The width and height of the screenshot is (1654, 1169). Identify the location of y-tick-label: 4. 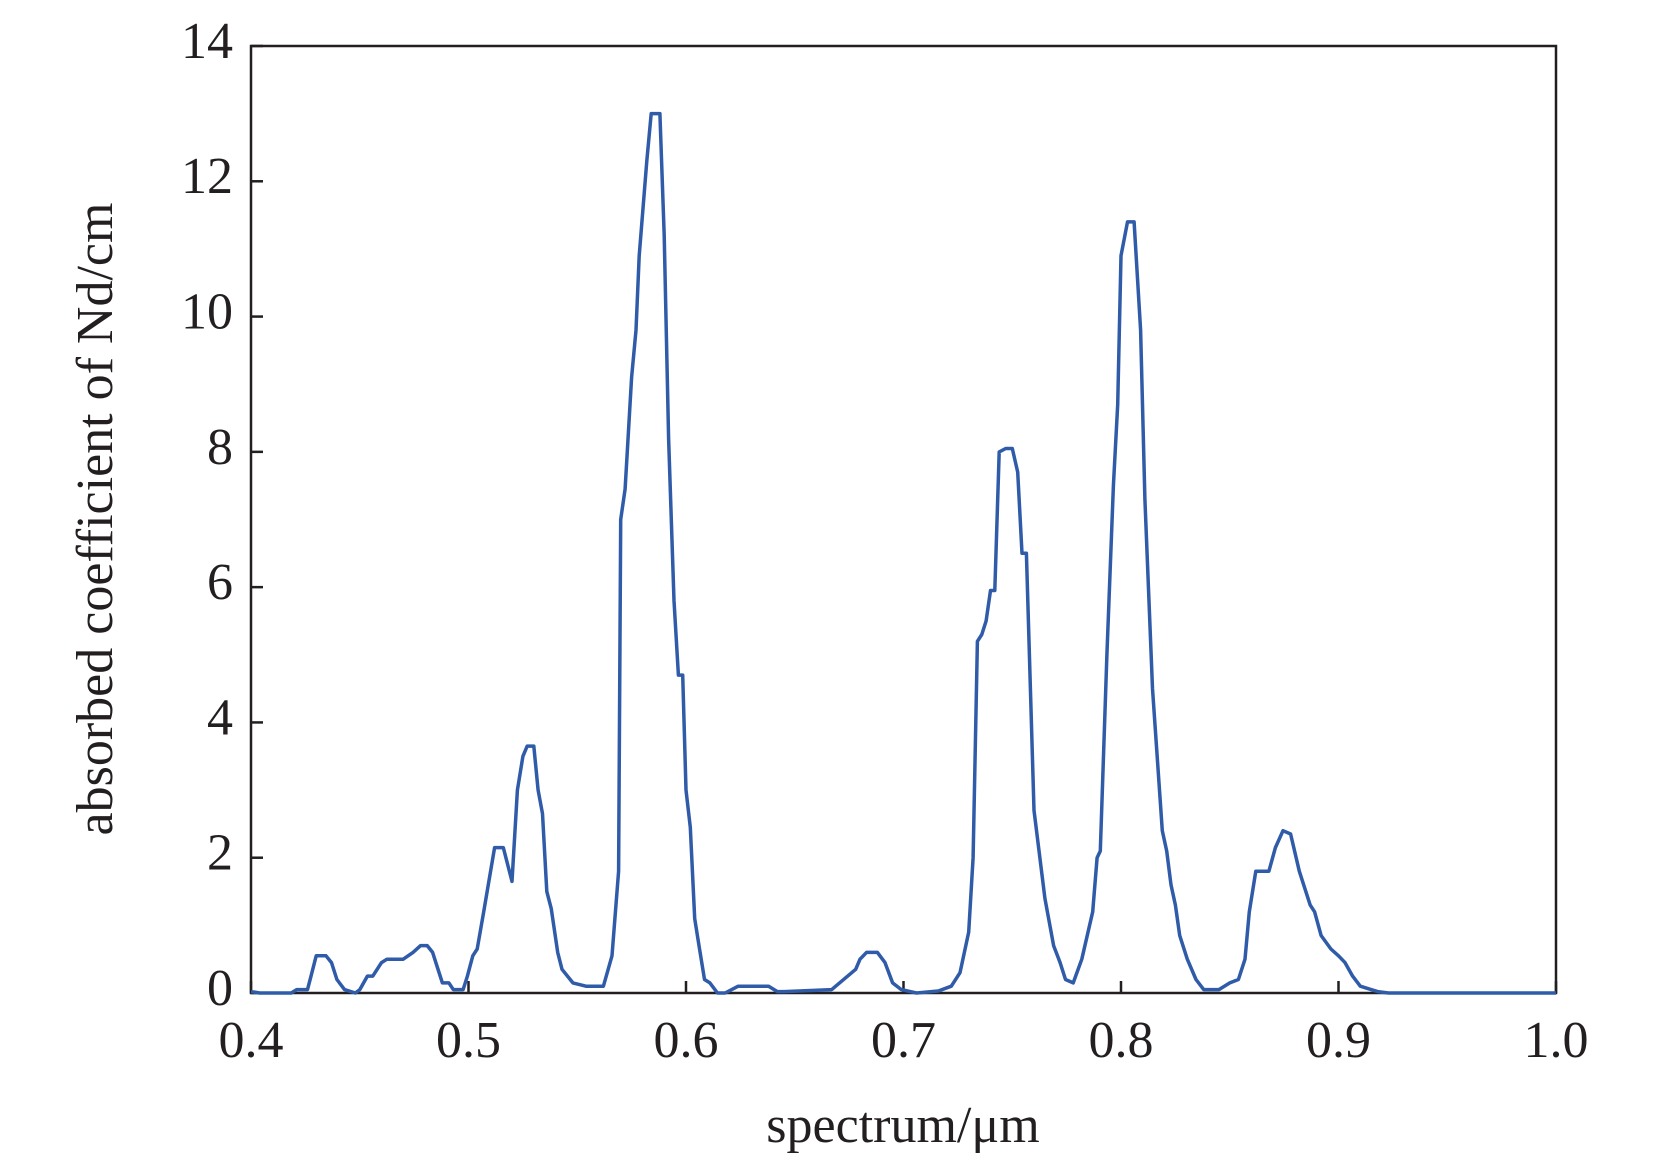
(220, 717).